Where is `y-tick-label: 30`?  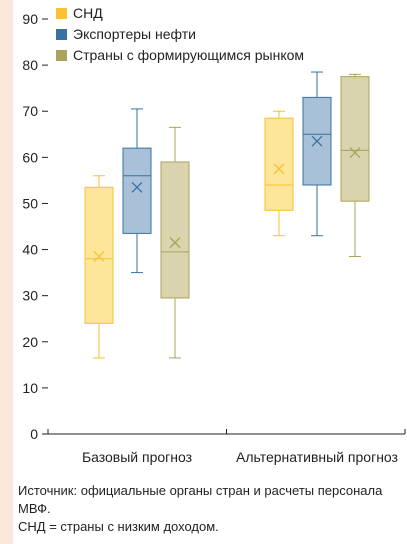
y-tick-label: 30 is located at coordinates (30, 296).